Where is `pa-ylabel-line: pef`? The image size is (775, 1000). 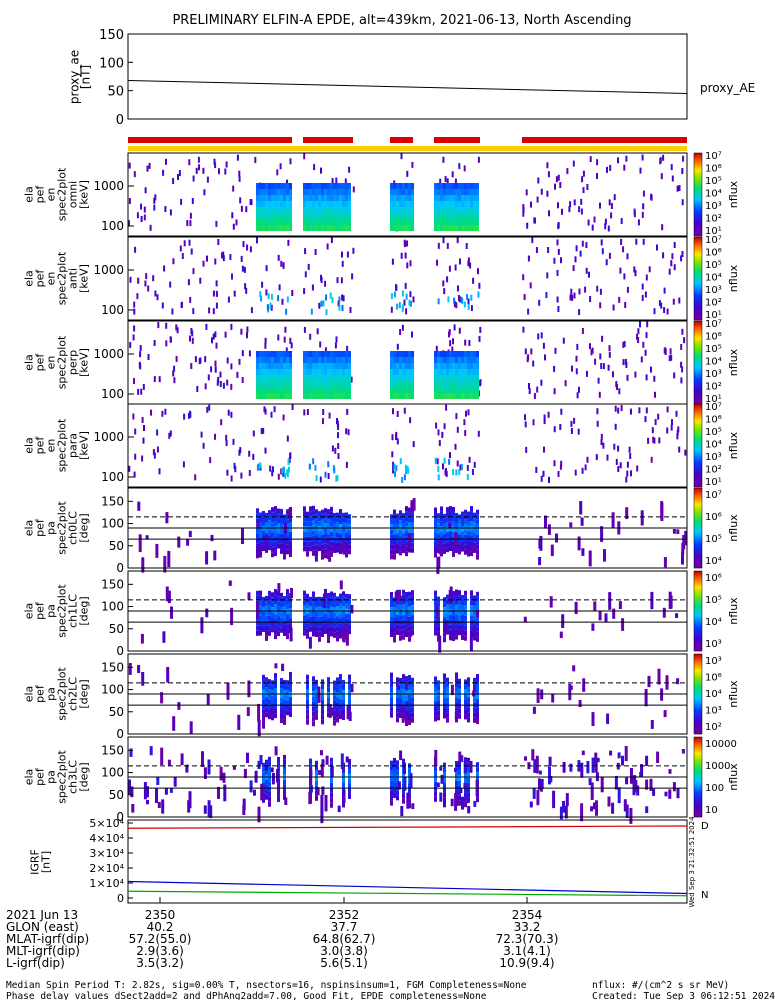 pa-ylabel-line: pef is located at coordinates (40, 693).